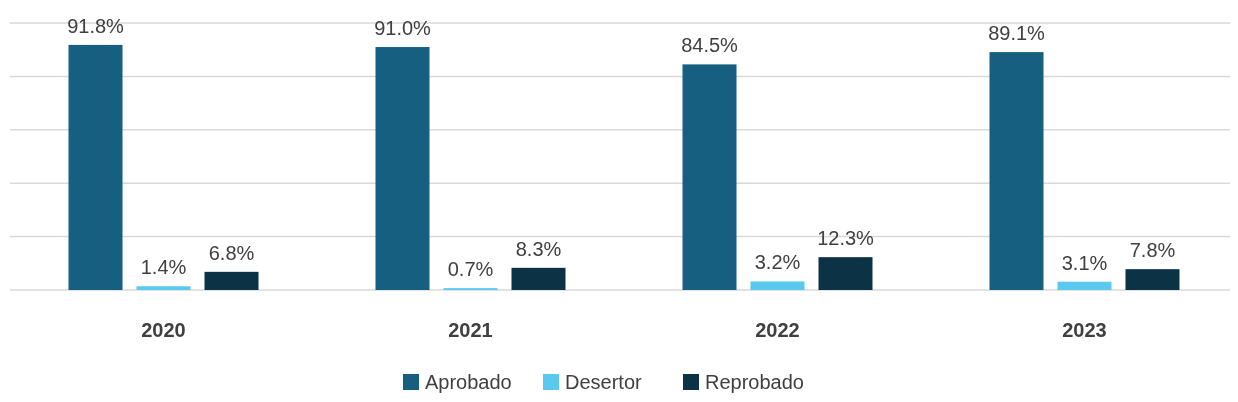 The width and height of the screenshot is (1238, 402). Describe the element at coordinates (163, 267) in the screenshot. I see `data-label: 1.4%` at that location.